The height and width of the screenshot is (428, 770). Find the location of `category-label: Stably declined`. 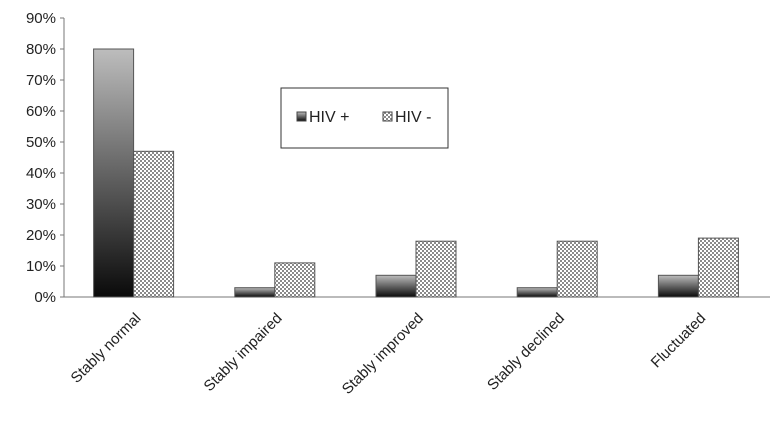

category-label: Stably declined is located at coordinates (526, 352).